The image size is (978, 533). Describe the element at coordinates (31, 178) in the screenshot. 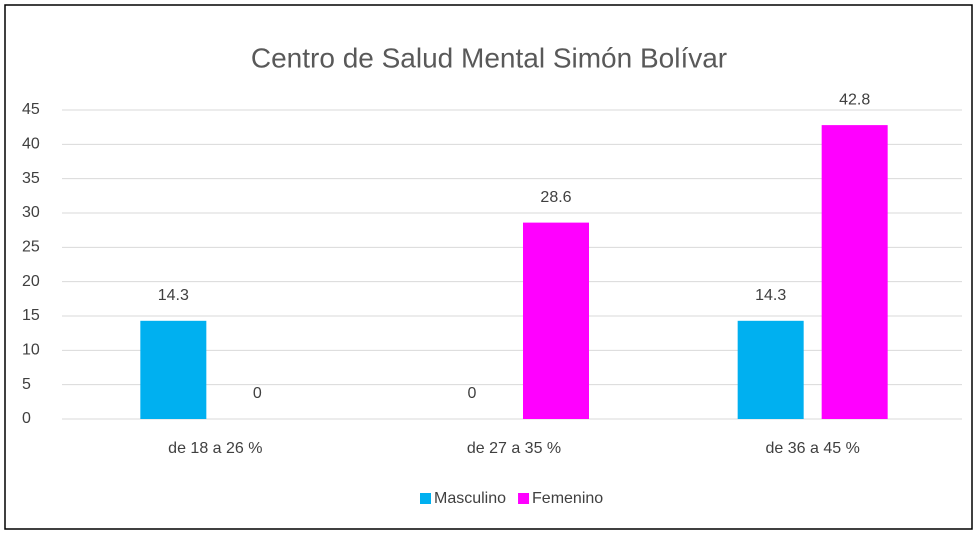

I see `y-tick-label: 35` at that location.